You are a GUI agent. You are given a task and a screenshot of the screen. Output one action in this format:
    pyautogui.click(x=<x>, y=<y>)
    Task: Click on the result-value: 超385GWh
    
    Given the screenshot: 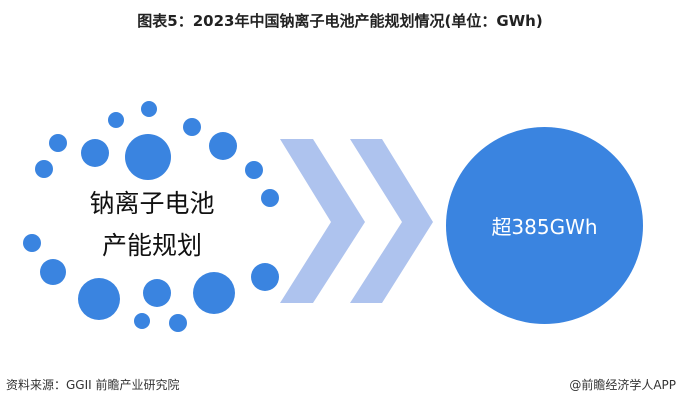 What is the action you would take?
    pyautogui.click(x=544, y=227)
    